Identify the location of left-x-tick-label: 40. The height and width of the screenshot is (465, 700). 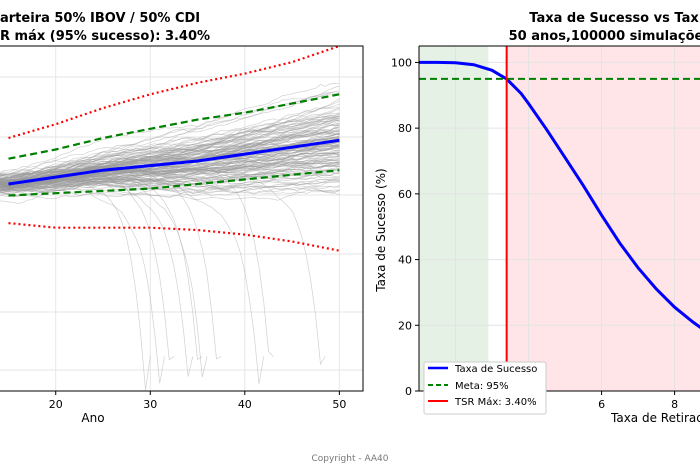
(245, 404).